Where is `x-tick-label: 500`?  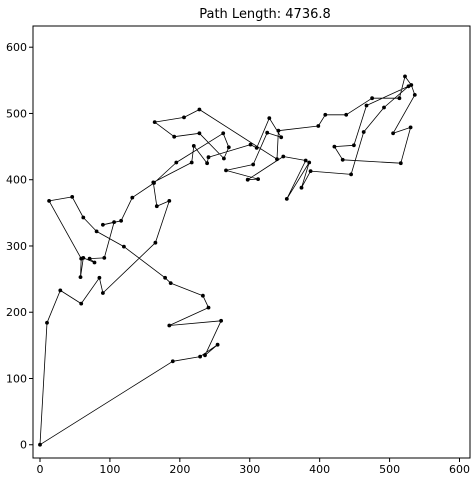 x-tick-label: 500 is located at coordinates (389, 469).